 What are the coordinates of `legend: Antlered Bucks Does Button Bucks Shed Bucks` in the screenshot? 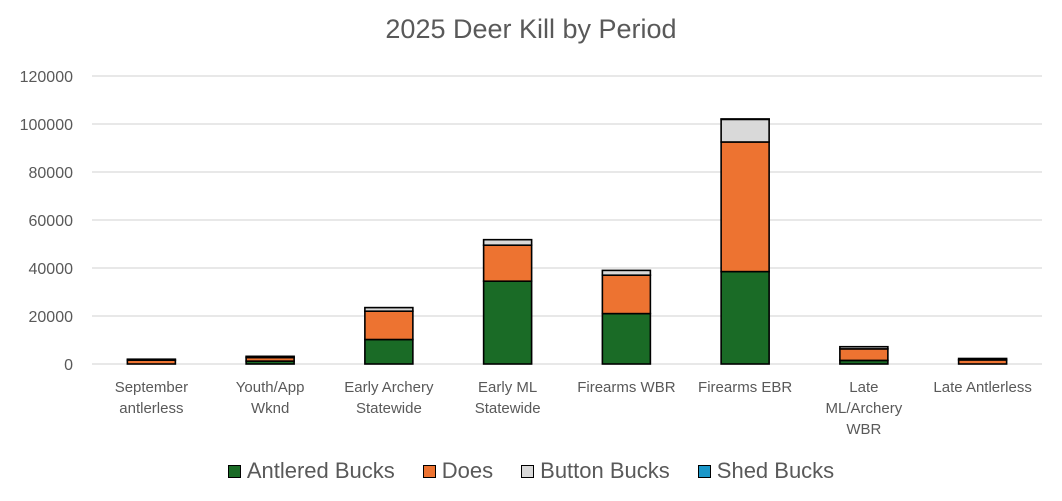 It's located at (531, 471).